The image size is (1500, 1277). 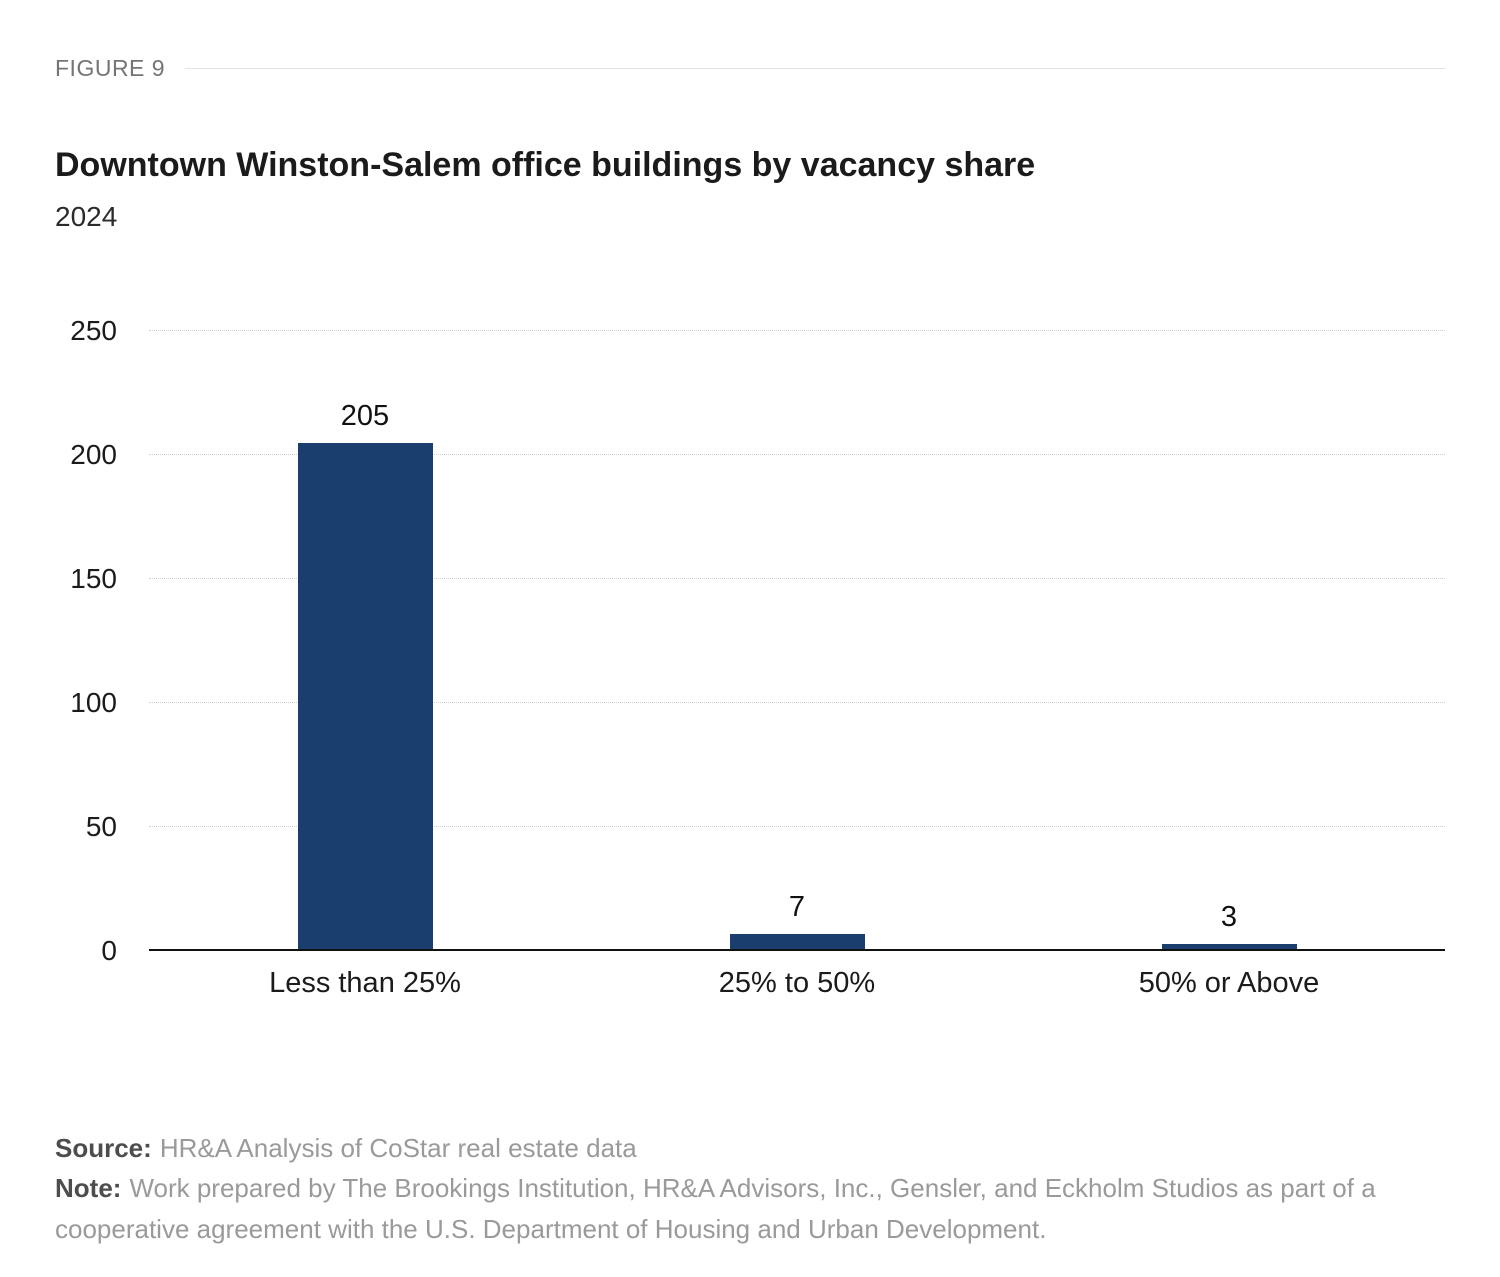 I want to click on figure-header: FIGURE 9, so click(x=750, y=68).